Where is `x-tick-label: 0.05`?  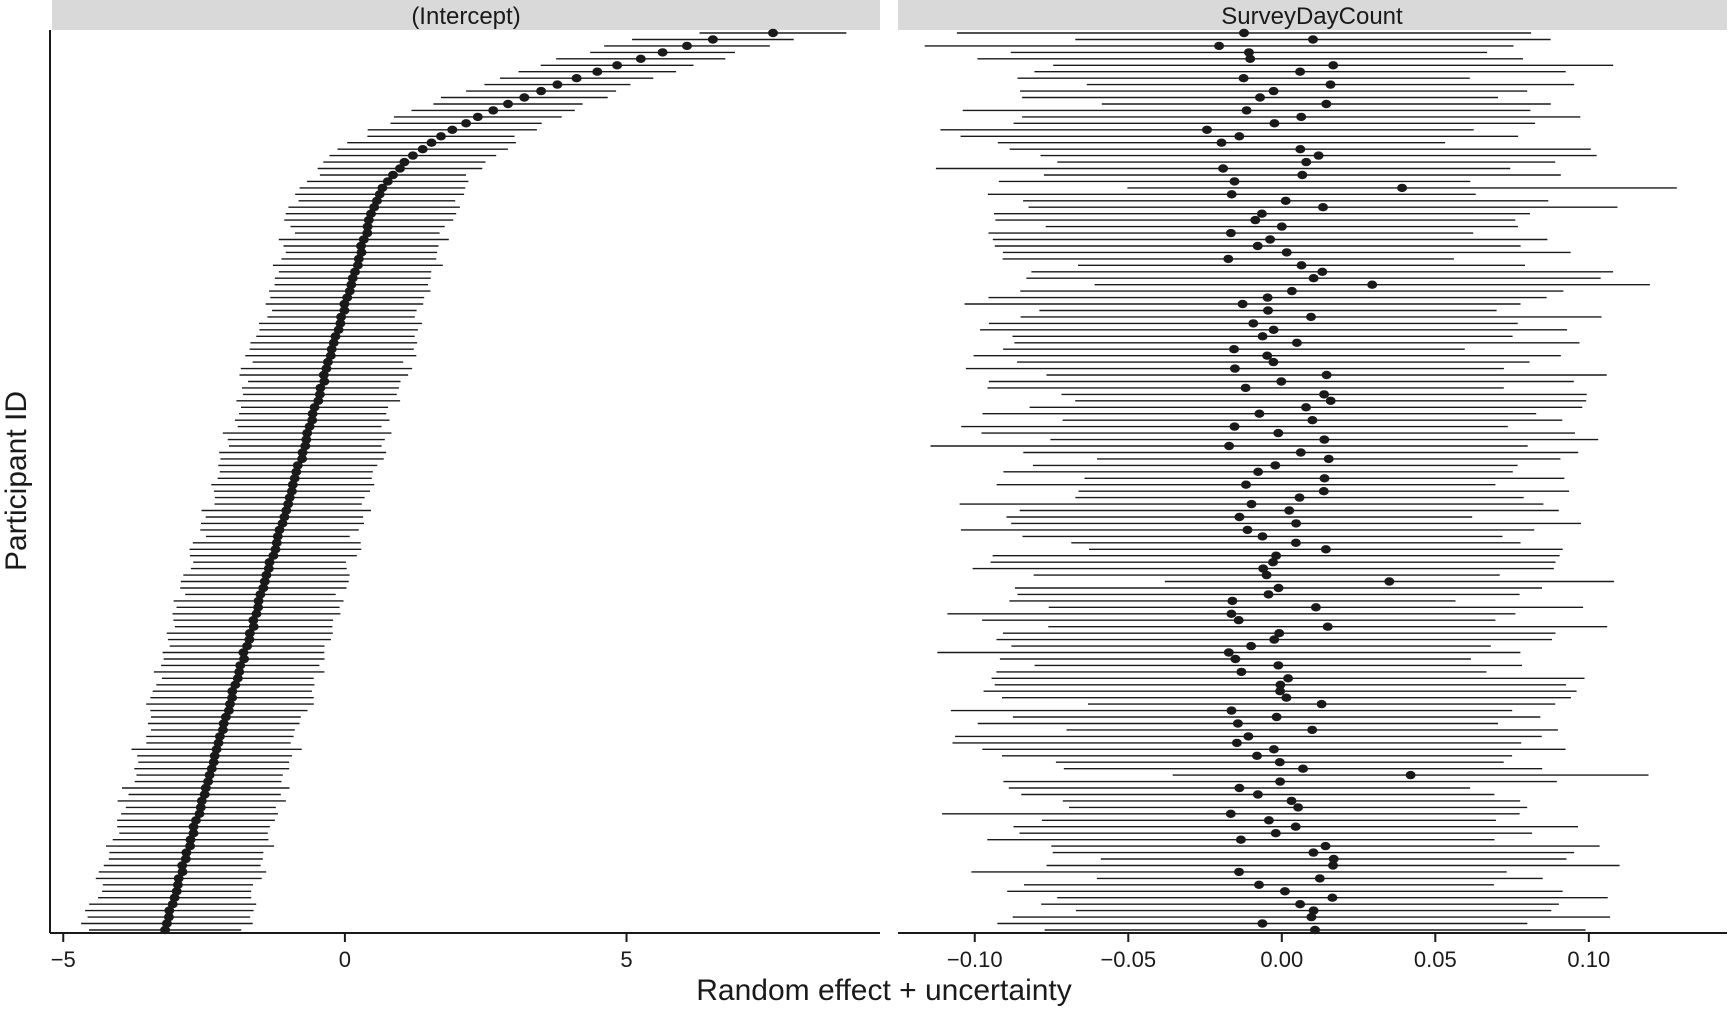 x-tick-label: 0.05 is located at coordinates (1435, 959).